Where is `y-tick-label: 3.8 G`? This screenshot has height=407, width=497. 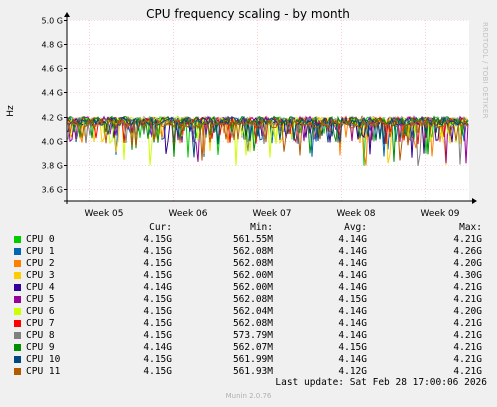 y-tick-label: 3.8 G is located at coordinates (52, 166).